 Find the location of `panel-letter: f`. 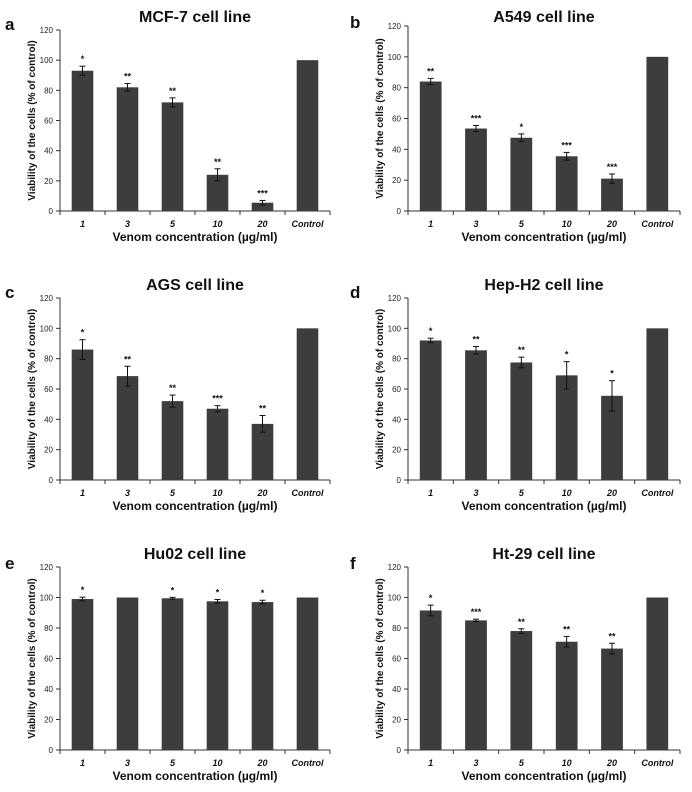

panel-letter: f is located at coordinates (353, 563).